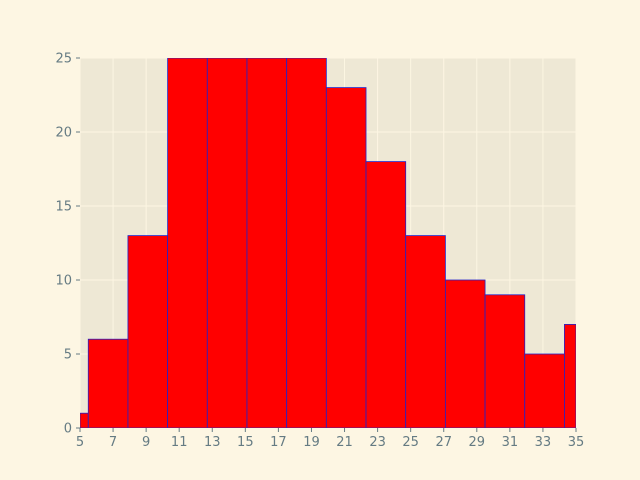 This screenshot has height=480, width=640. What do you see at coordinates (443, 442) in the screenshot?
I see `x-tick-label: 27` at bounding box center [443, 442].